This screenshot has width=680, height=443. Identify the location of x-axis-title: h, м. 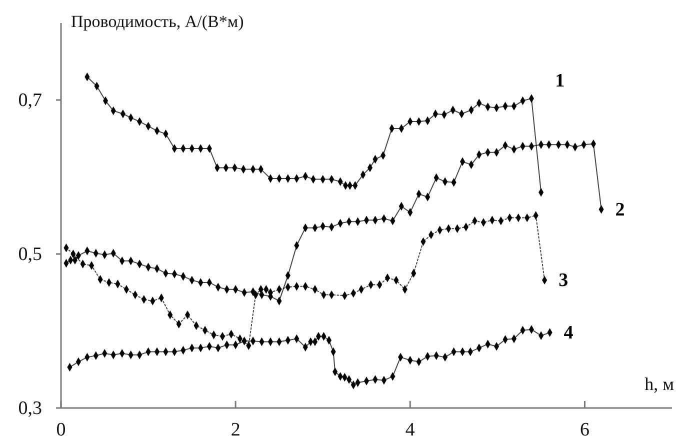
(659, 384).